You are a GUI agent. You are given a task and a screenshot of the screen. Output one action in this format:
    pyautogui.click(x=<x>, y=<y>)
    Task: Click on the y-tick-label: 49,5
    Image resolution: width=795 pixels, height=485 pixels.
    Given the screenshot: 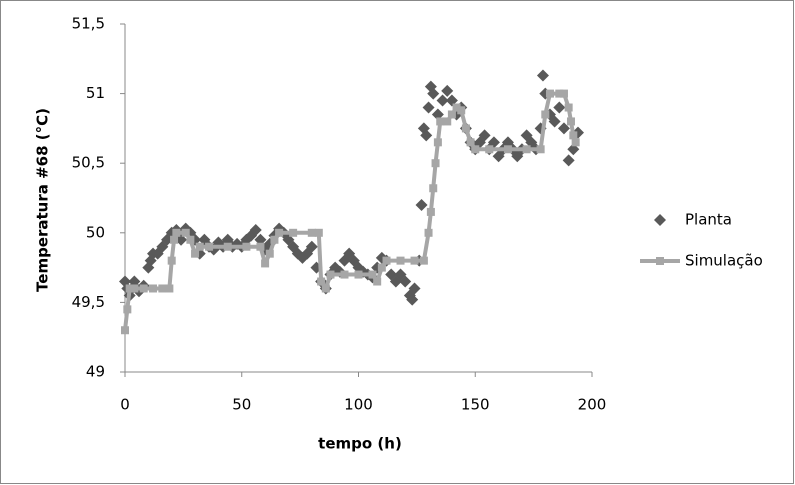 What is the action you would take?
    pyautogui.click(x=88, y=302)
    